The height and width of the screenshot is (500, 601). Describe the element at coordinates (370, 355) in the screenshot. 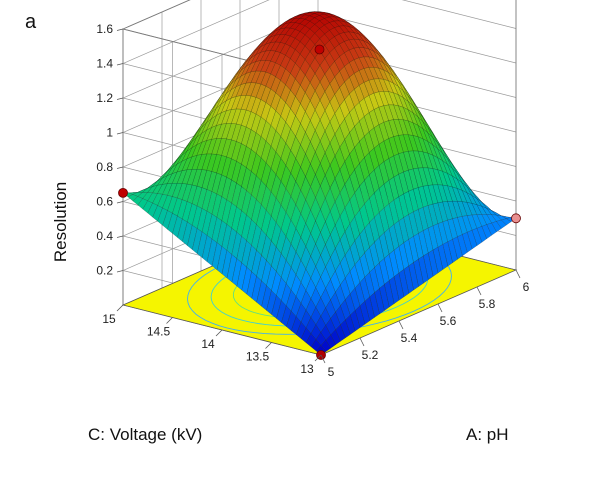

I see `x-tick-label: 5.2` at that location.